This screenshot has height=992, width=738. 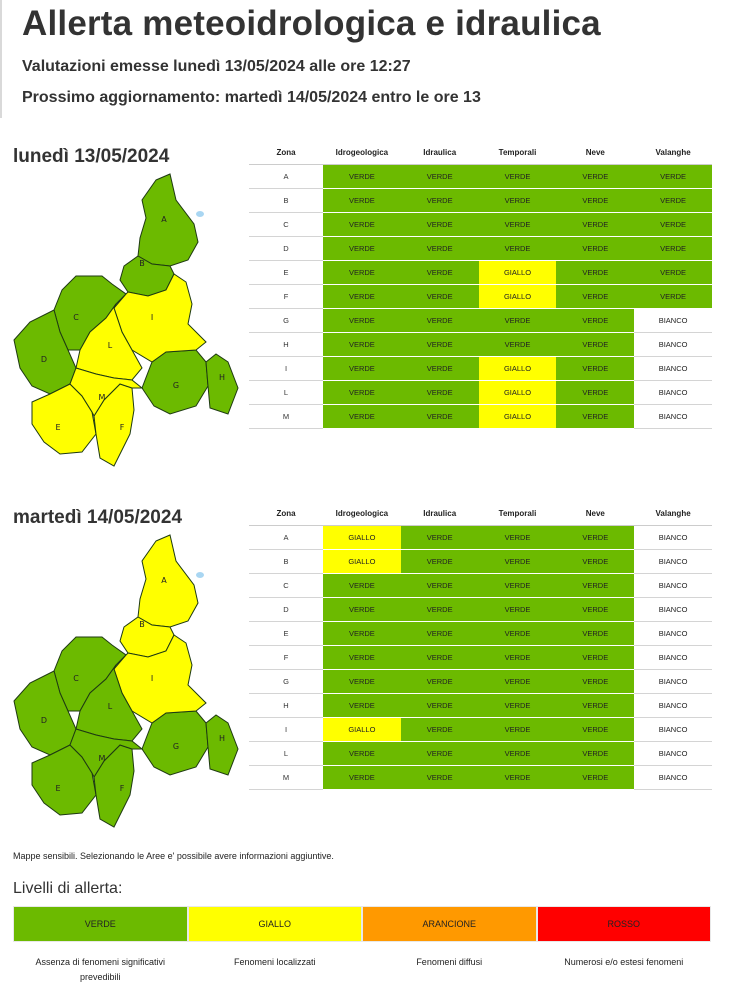 I want to click on table-row: C VERDE VERDE VERDE VERDE VERDE, so click(x=480, y=224).